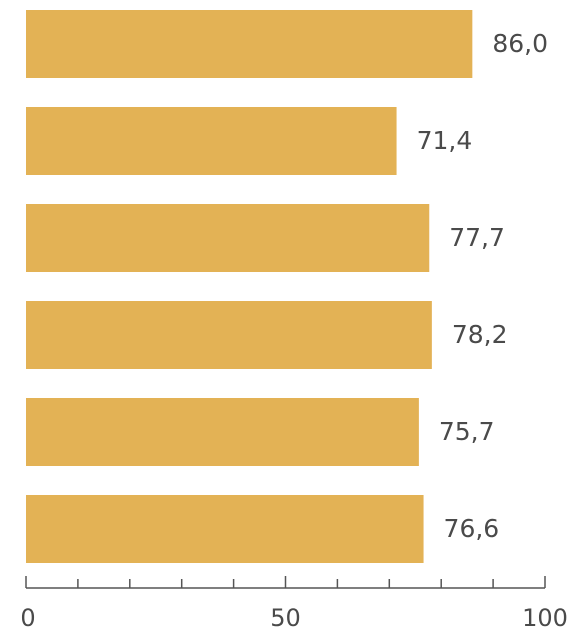  What do you see at coordinates (472, 528) in the screenshot?
I see `bar-value-label-6: 76,6` at bounding box center [472, 528].